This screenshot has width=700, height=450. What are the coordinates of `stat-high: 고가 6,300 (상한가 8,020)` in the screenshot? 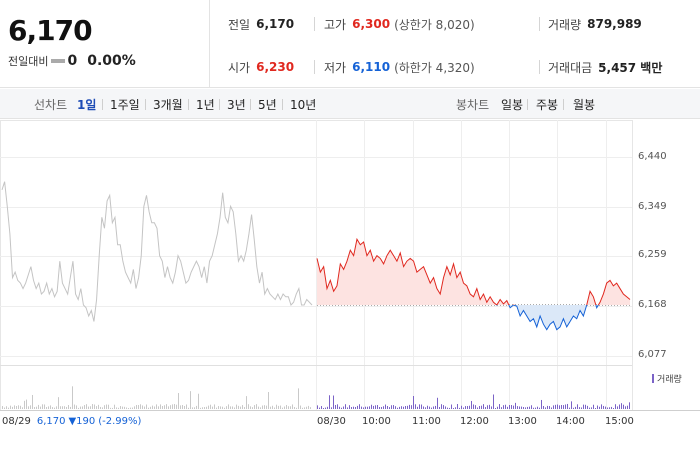 It's located at (399, 24).